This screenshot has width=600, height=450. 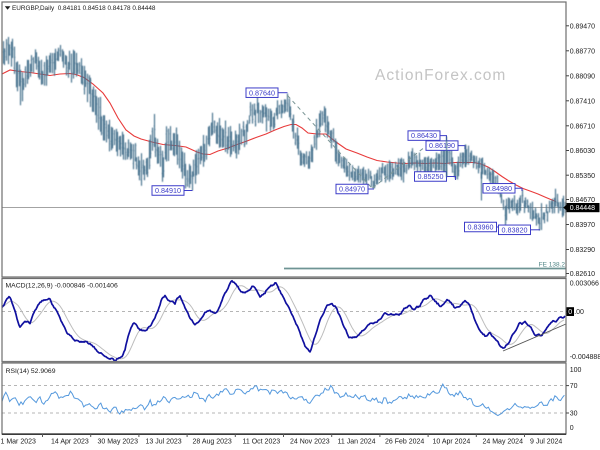 What do you see at coordinates (440, 75) in the screenshot?
I see `svg-text: ActionForex.com` at bounding box center [440, 75].